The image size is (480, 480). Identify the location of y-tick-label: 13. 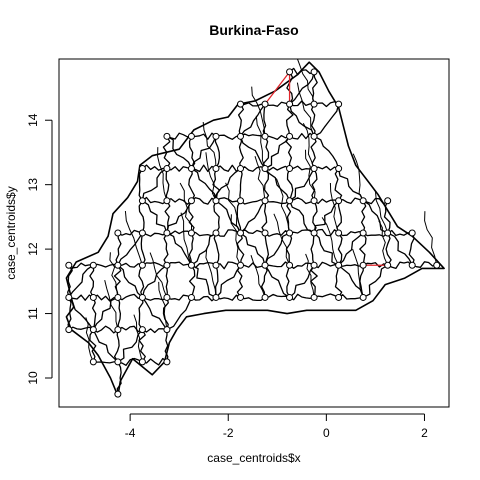
(33, 185).